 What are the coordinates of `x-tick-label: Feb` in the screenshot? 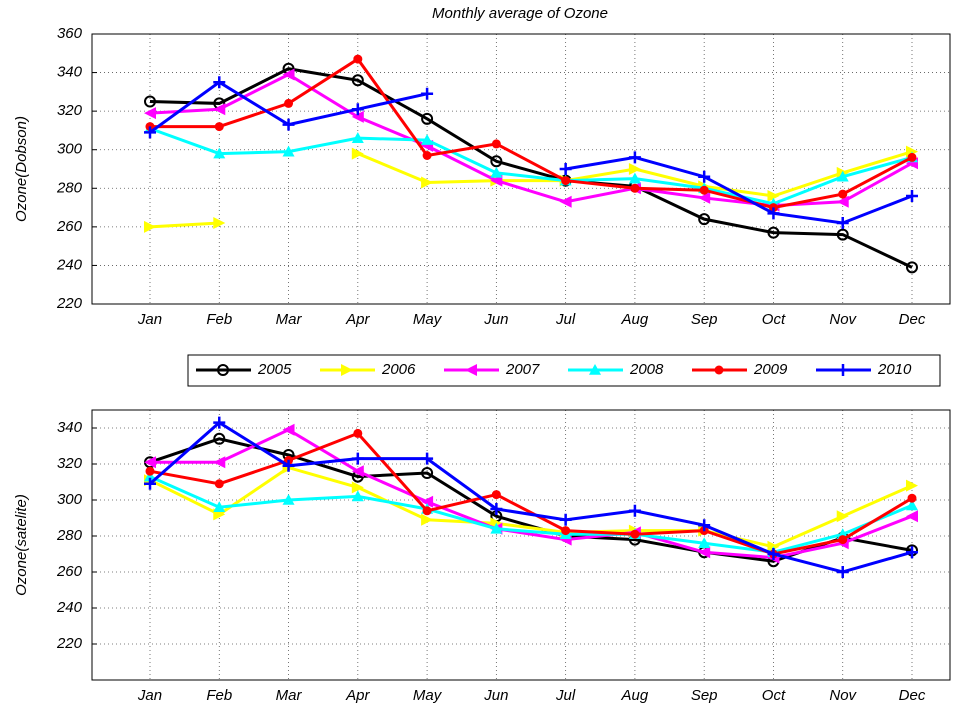 It's located at (219, 695).